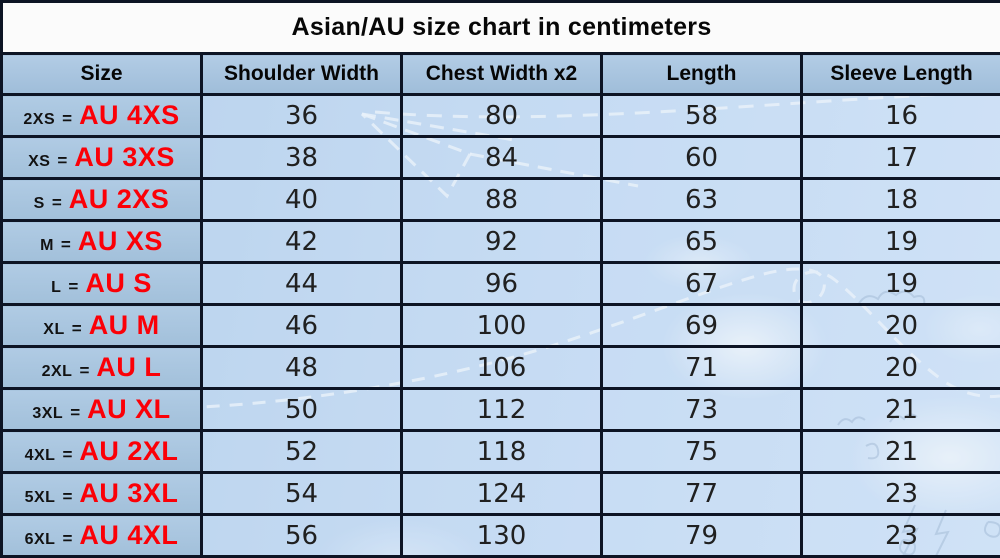 Image resolution: width=1000 pixels, height=558 pixels. I want to click on table-row: 2XS = AU 4XS 36 80 58 16, so click(500, 115).